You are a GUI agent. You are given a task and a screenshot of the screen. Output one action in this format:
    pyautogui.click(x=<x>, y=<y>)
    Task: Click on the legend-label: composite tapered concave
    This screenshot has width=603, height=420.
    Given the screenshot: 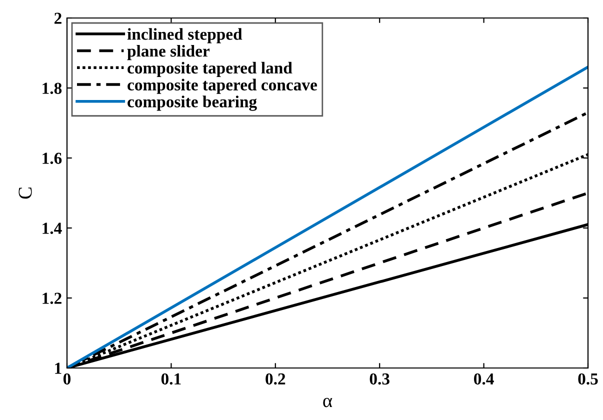 What is the action you would take?
    pyautogui.click(x=222, y=86)
    